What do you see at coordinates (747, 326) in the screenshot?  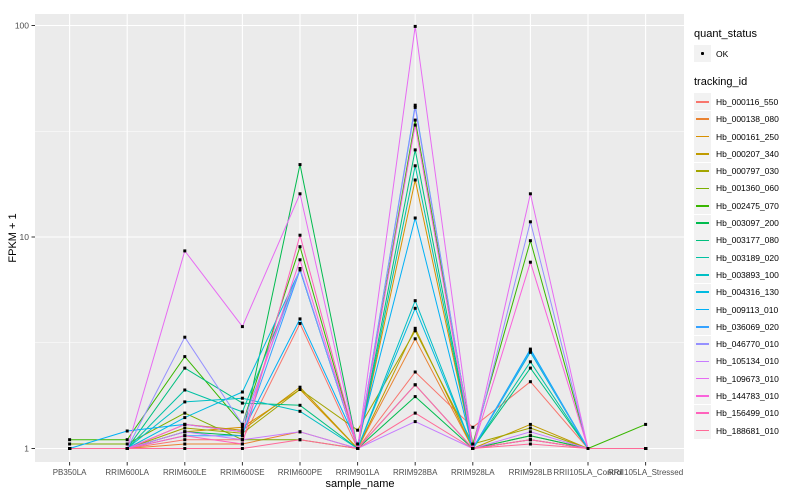 I see `legend-item-label: Hb_036069_020` at bounding box center [747, 326].